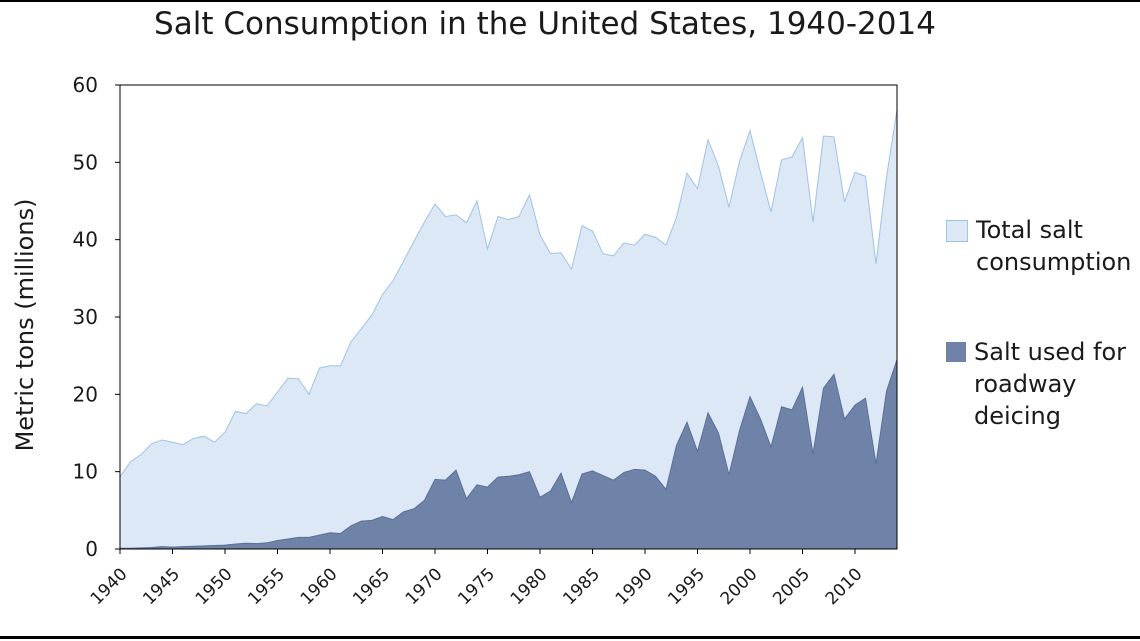 The image size is (1140, 641). What do you see at coordinates (956, 352) in the screenshot?
I see `legend-swatch-deicing` at bounding box center [956, 352].